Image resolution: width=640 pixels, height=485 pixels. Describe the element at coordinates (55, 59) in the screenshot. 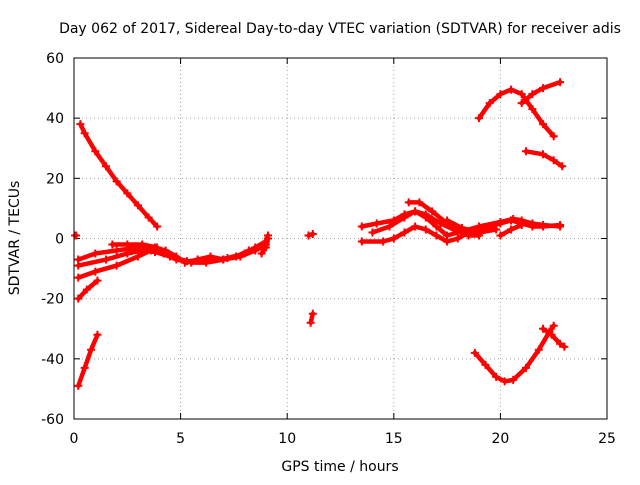

I see `y-tick-label: 60` at that location.